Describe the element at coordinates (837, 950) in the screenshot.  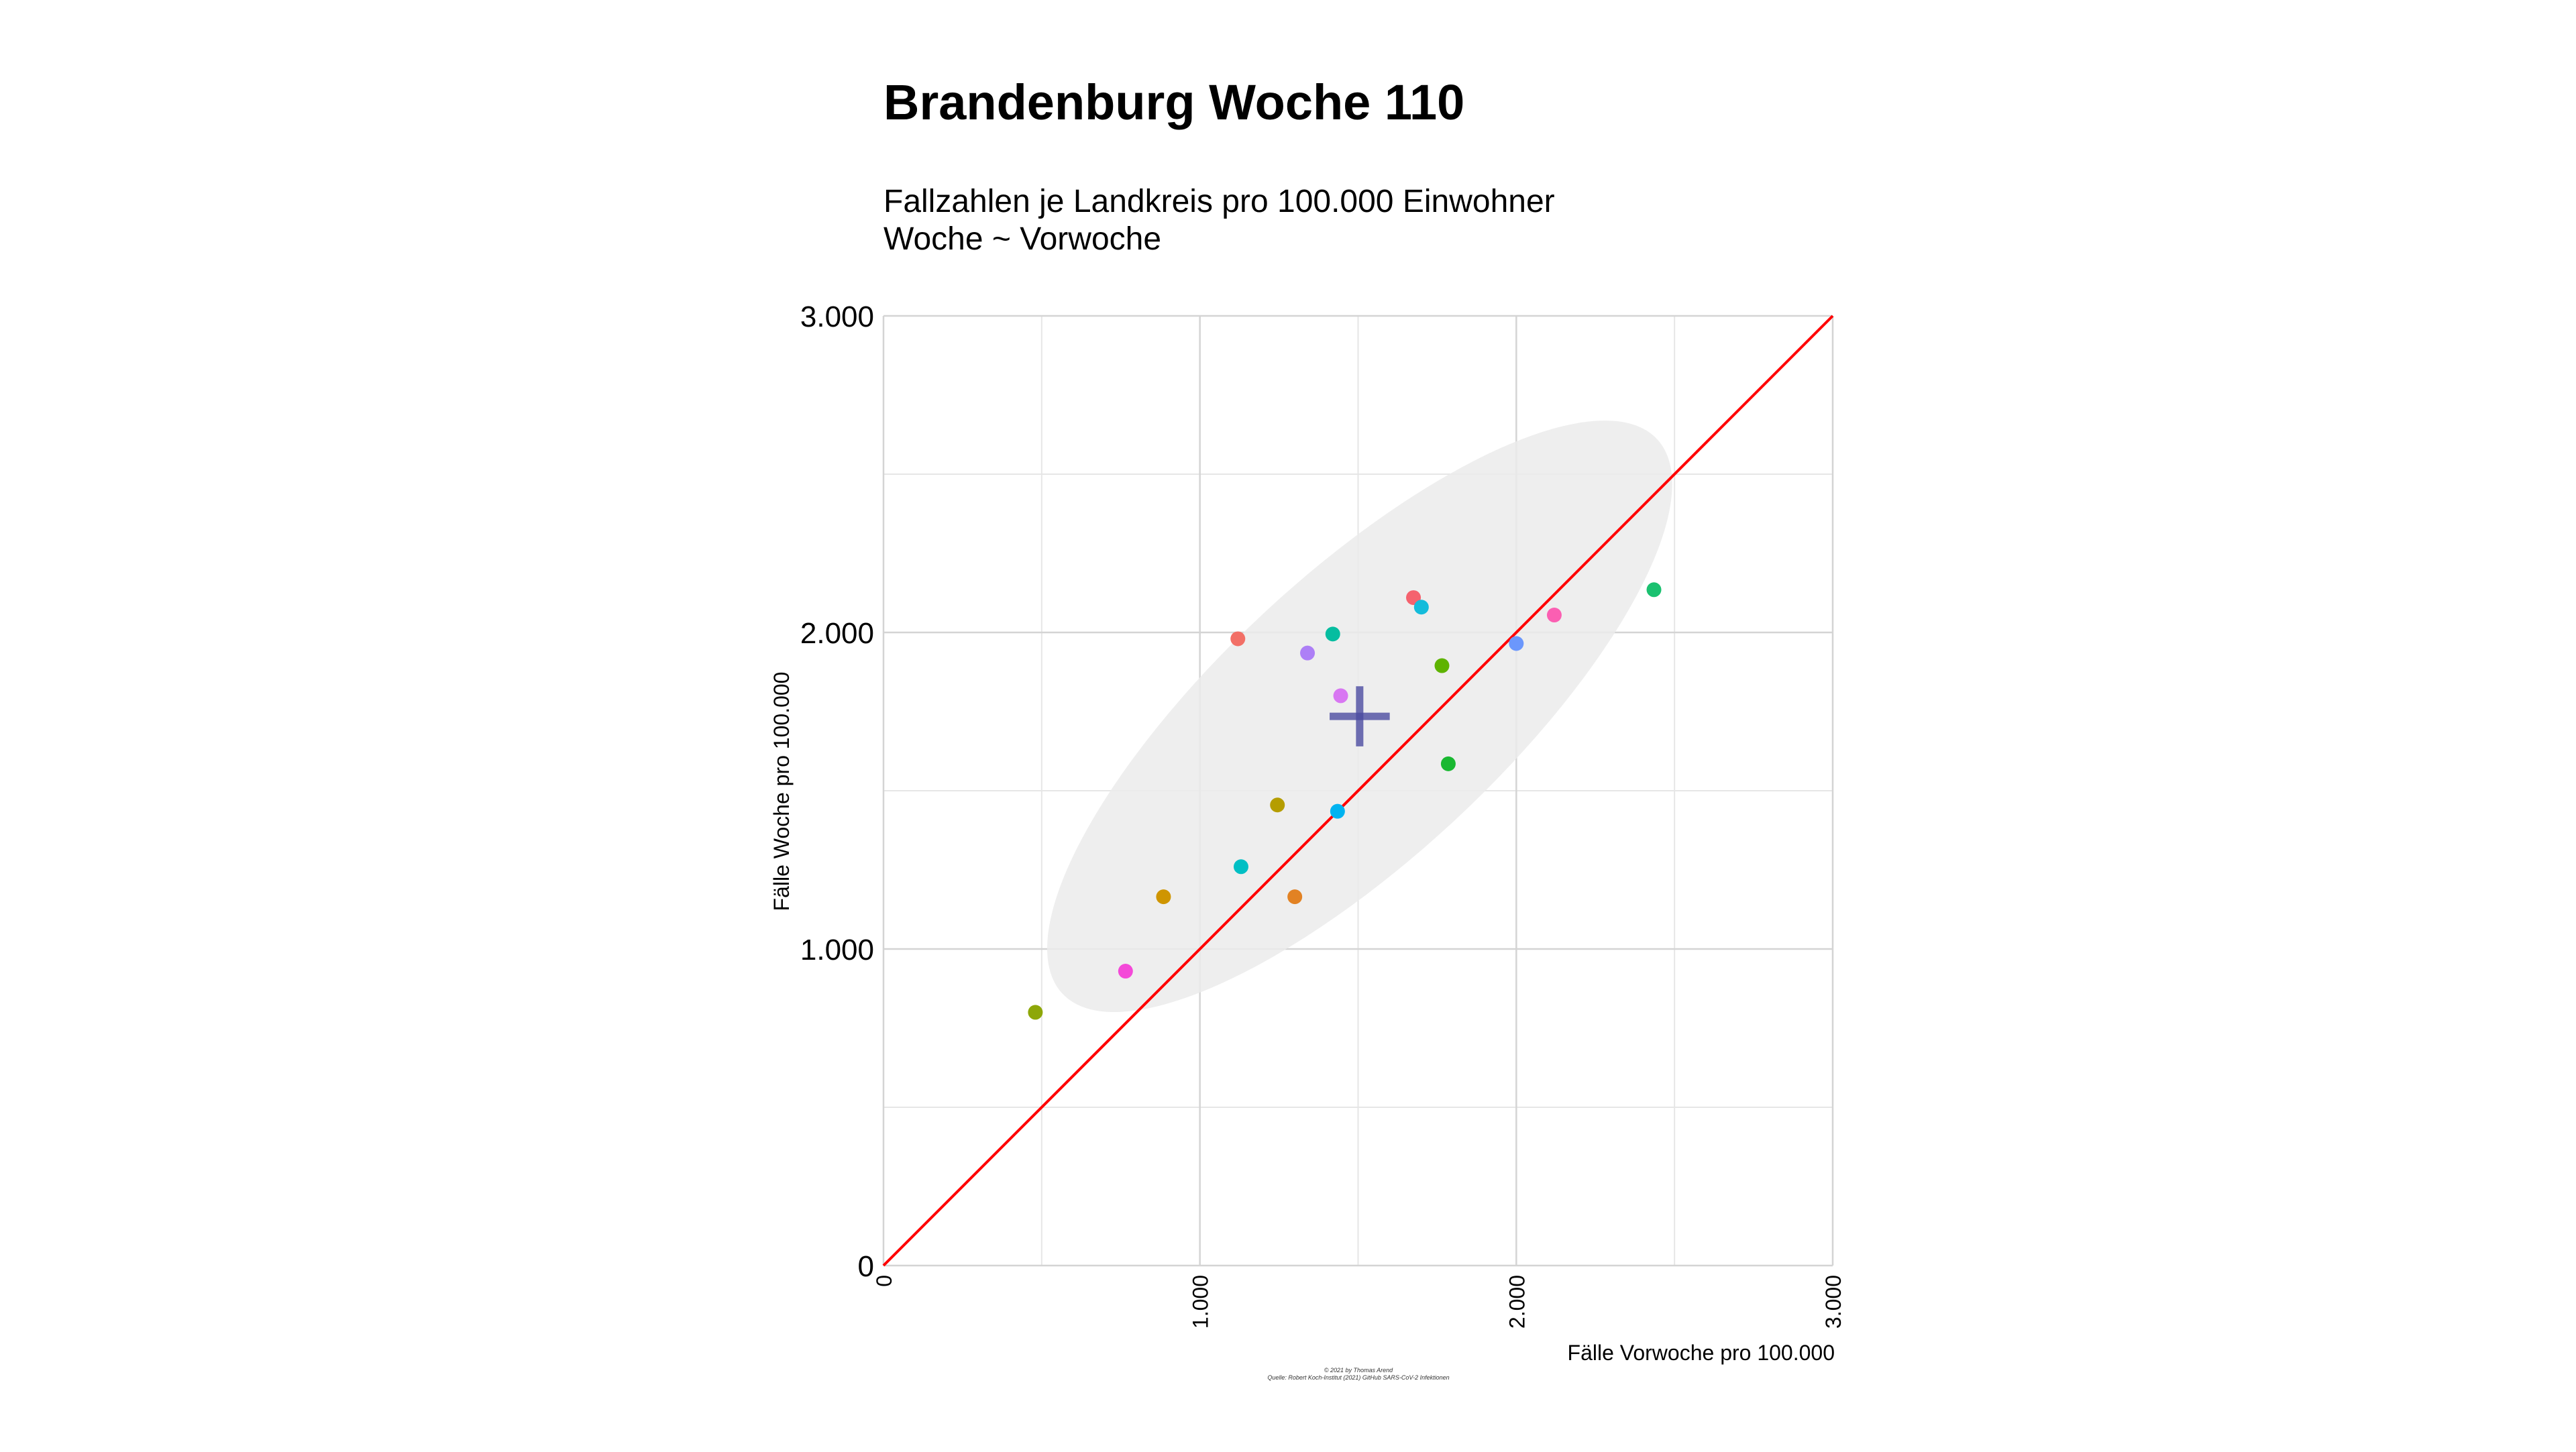
I see `y-tick-label: 1.000` at that location.